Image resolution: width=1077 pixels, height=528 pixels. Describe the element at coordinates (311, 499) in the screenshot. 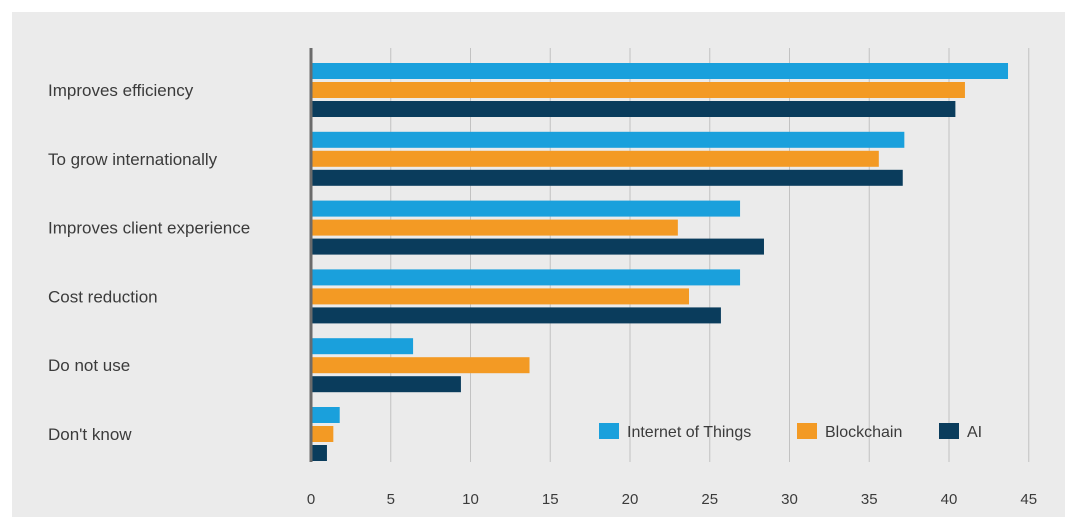

I see `x-tick-label: 0` at that location.